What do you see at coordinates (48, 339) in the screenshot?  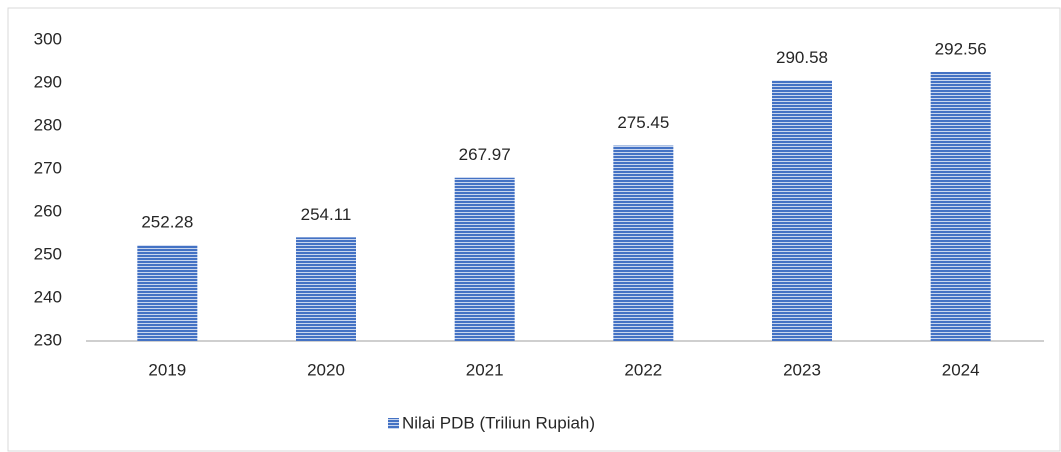 I see `y-tick-label: 230` at bounding box center [48, 339].